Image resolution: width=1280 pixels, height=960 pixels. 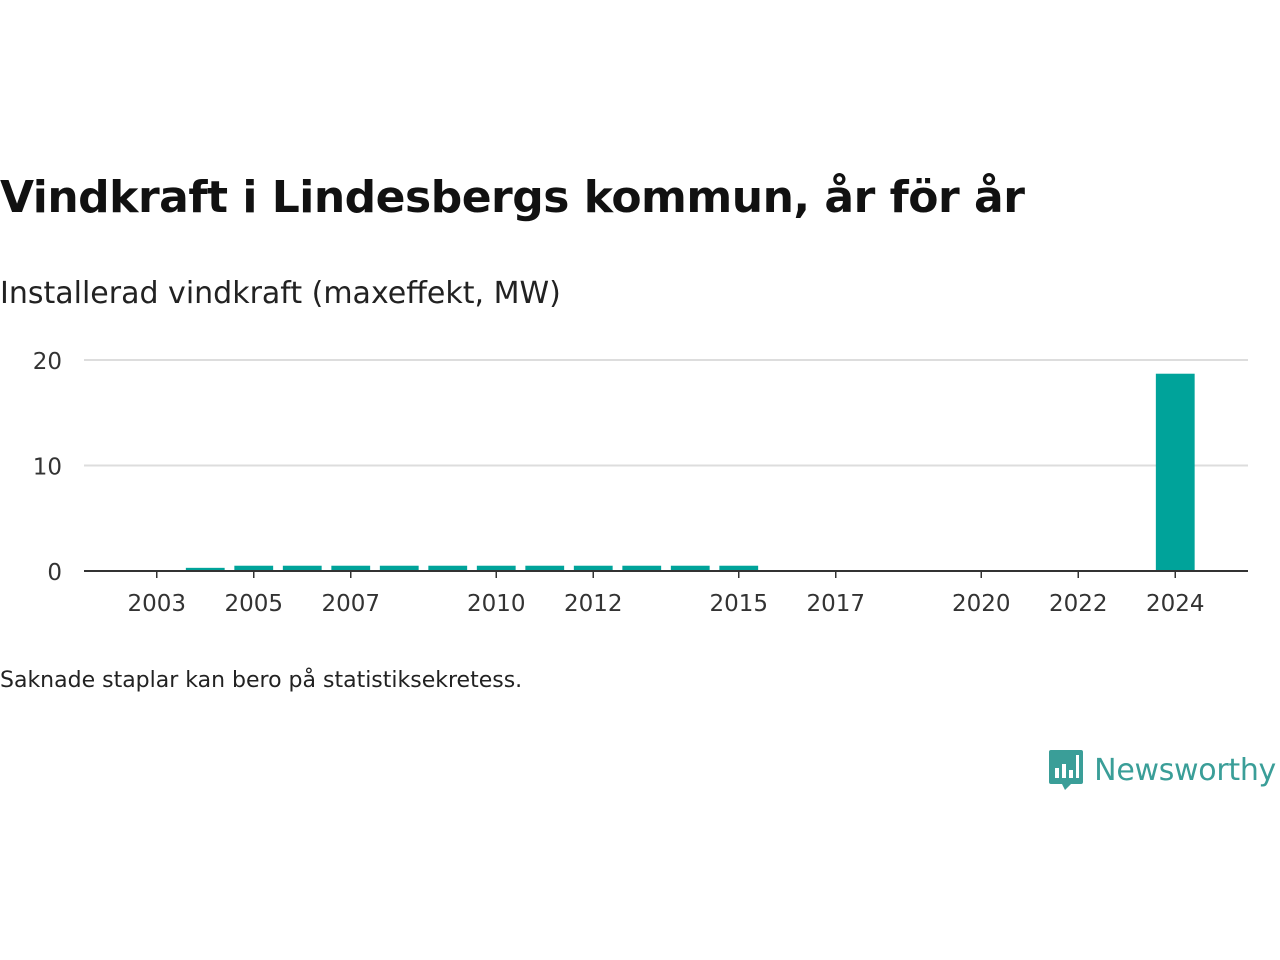 What do you see at coordinates (666, 413) in the screenshot?
I see `gridlines` at bounding box center [666, 413].